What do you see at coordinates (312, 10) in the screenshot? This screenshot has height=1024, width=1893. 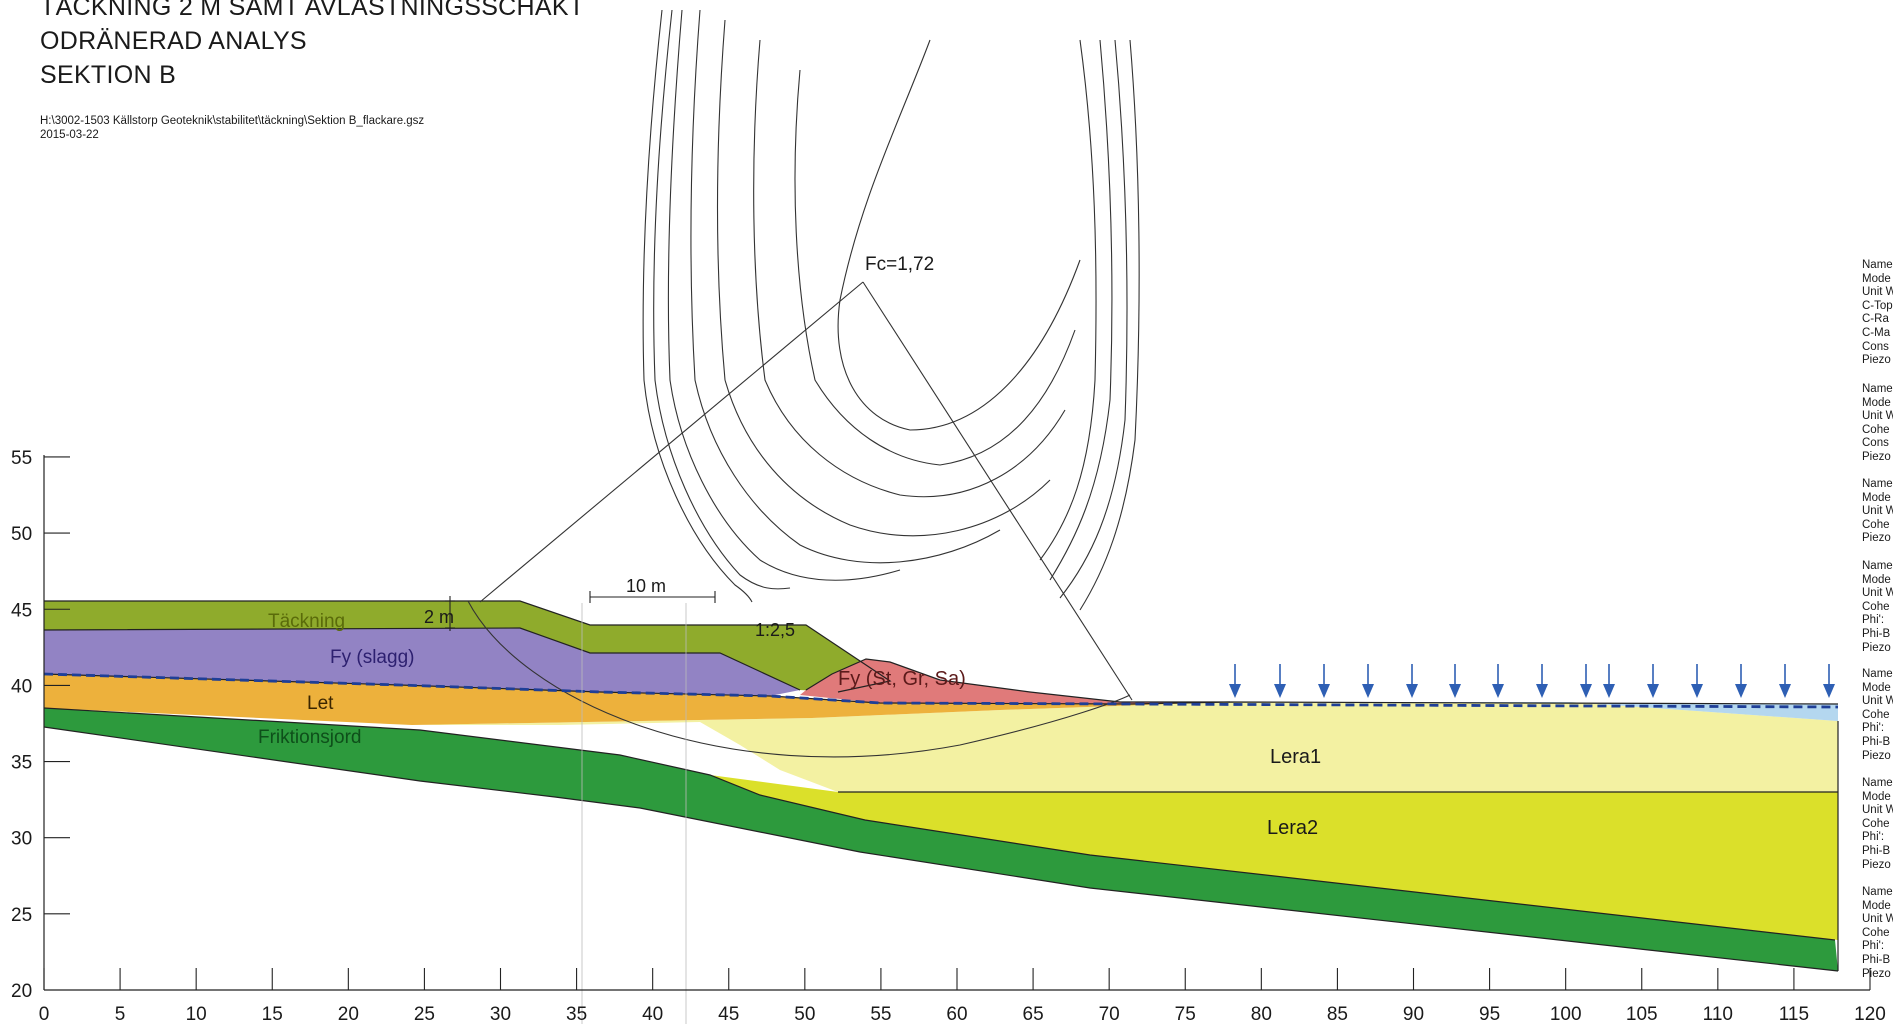 I see `title-line-1: TÄCKNING 2 M SAMT AVLASTNINGSSCHAKT` at bounding box center [312, 10].